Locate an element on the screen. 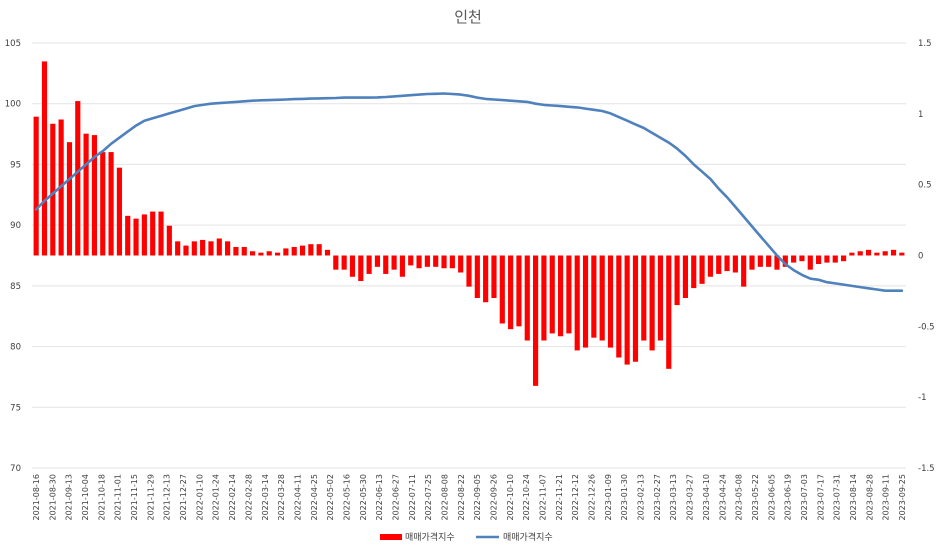 The image size is (936, 549). left-axis-ticks: 70 75 80 85 90 95 100 105 is located at coordinates (13, 256).